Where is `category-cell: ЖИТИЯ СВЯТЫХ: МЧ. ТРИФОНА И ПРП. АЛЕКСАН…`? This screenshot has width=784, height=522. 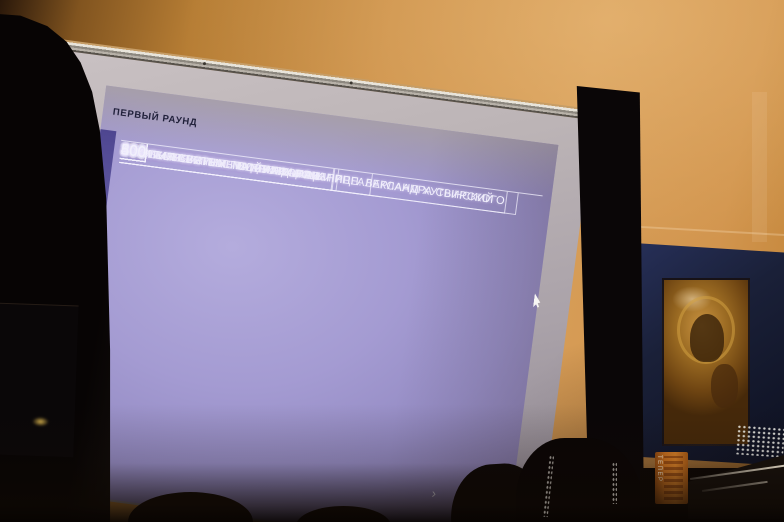 category-cell: ЖИТИЯ СВЯТЫХ: МЧ. ТРИФОНА И ПРП. АЛЕКСАН… is located at coordinates (319, 178).